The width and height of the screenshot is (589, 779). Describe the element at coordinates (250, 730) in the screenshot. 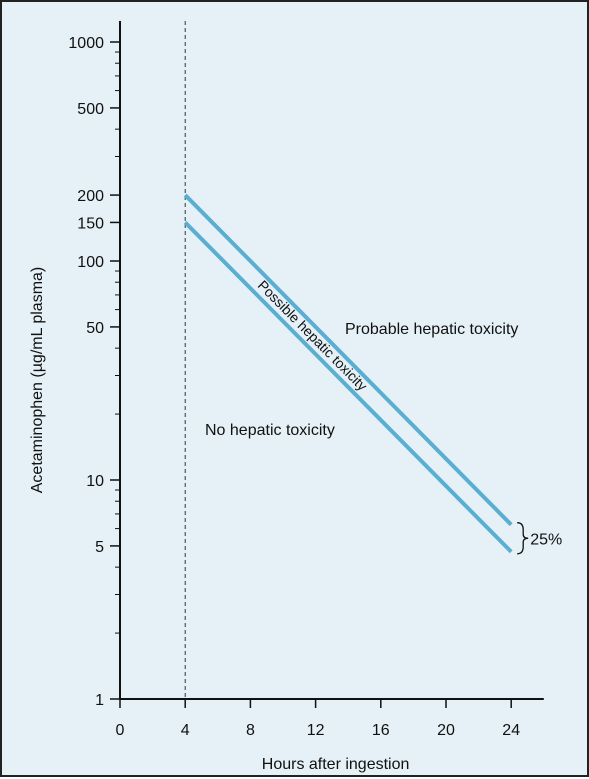

I see `x-tick-label: 8` at that location.